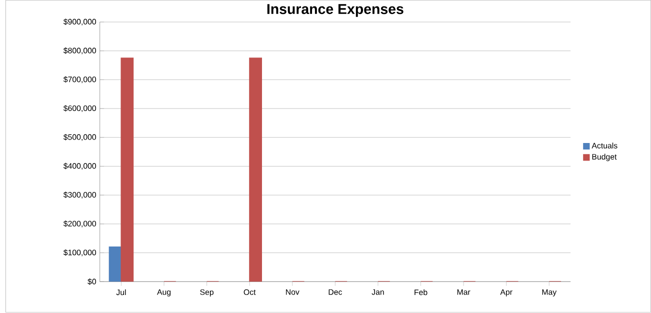 This screenshot has height=313, width=651. What do you see at coordinates (335, 11) in the screenshot?
I see `chart-title: Insurance Expenses` at bounding box center [335, 11].